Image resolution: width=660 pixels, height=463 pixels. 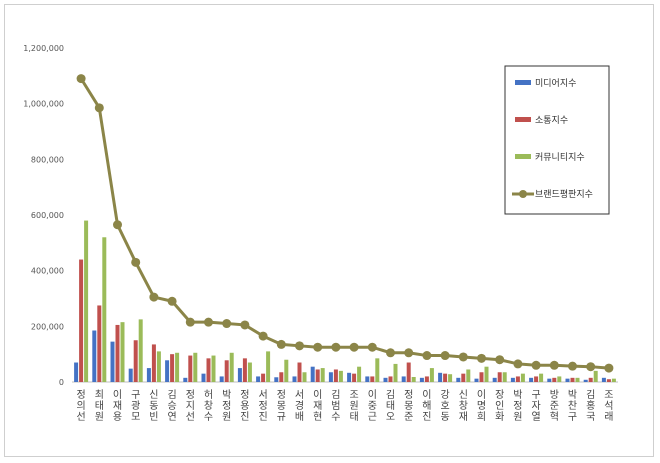 What do you see at coordinates (560, 157) in the screenshot?
I see `legend-label: 커뮤니티지수` at bounding box center [560, 157].